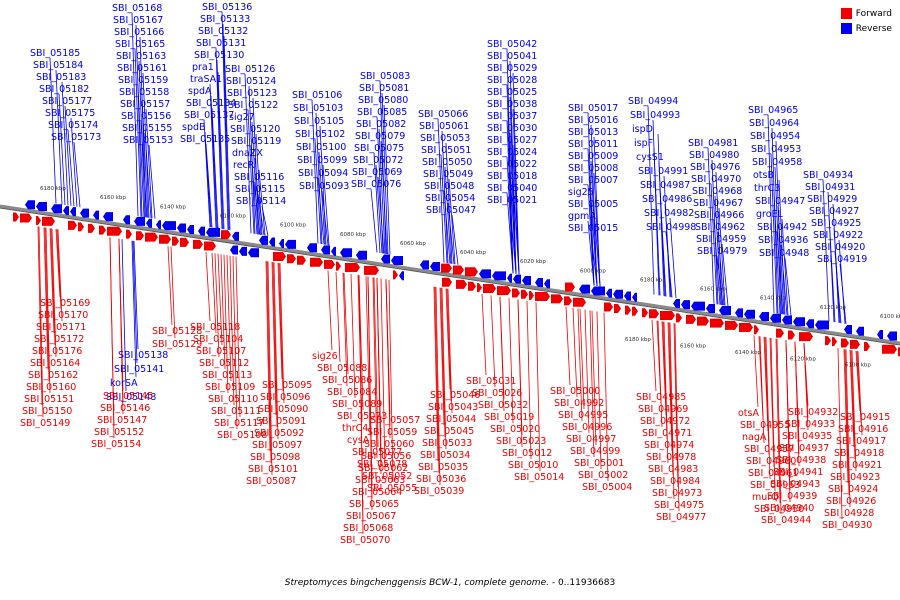 The image size is (900, 600). What do you see at coordinates (173, 207) in the screenshot?
I see `tick-label: 6140 kbp` at bounding box center [173, 207].